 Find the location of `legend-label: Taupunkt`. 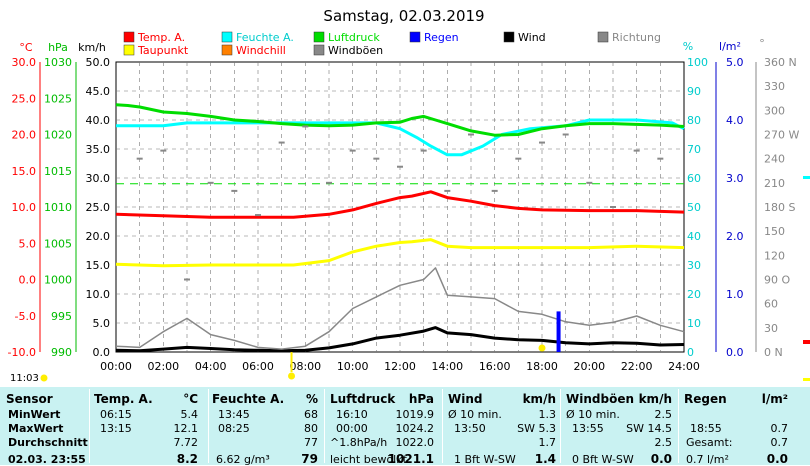

legend-label: Taupunkt is located at coordinates (163, 50).